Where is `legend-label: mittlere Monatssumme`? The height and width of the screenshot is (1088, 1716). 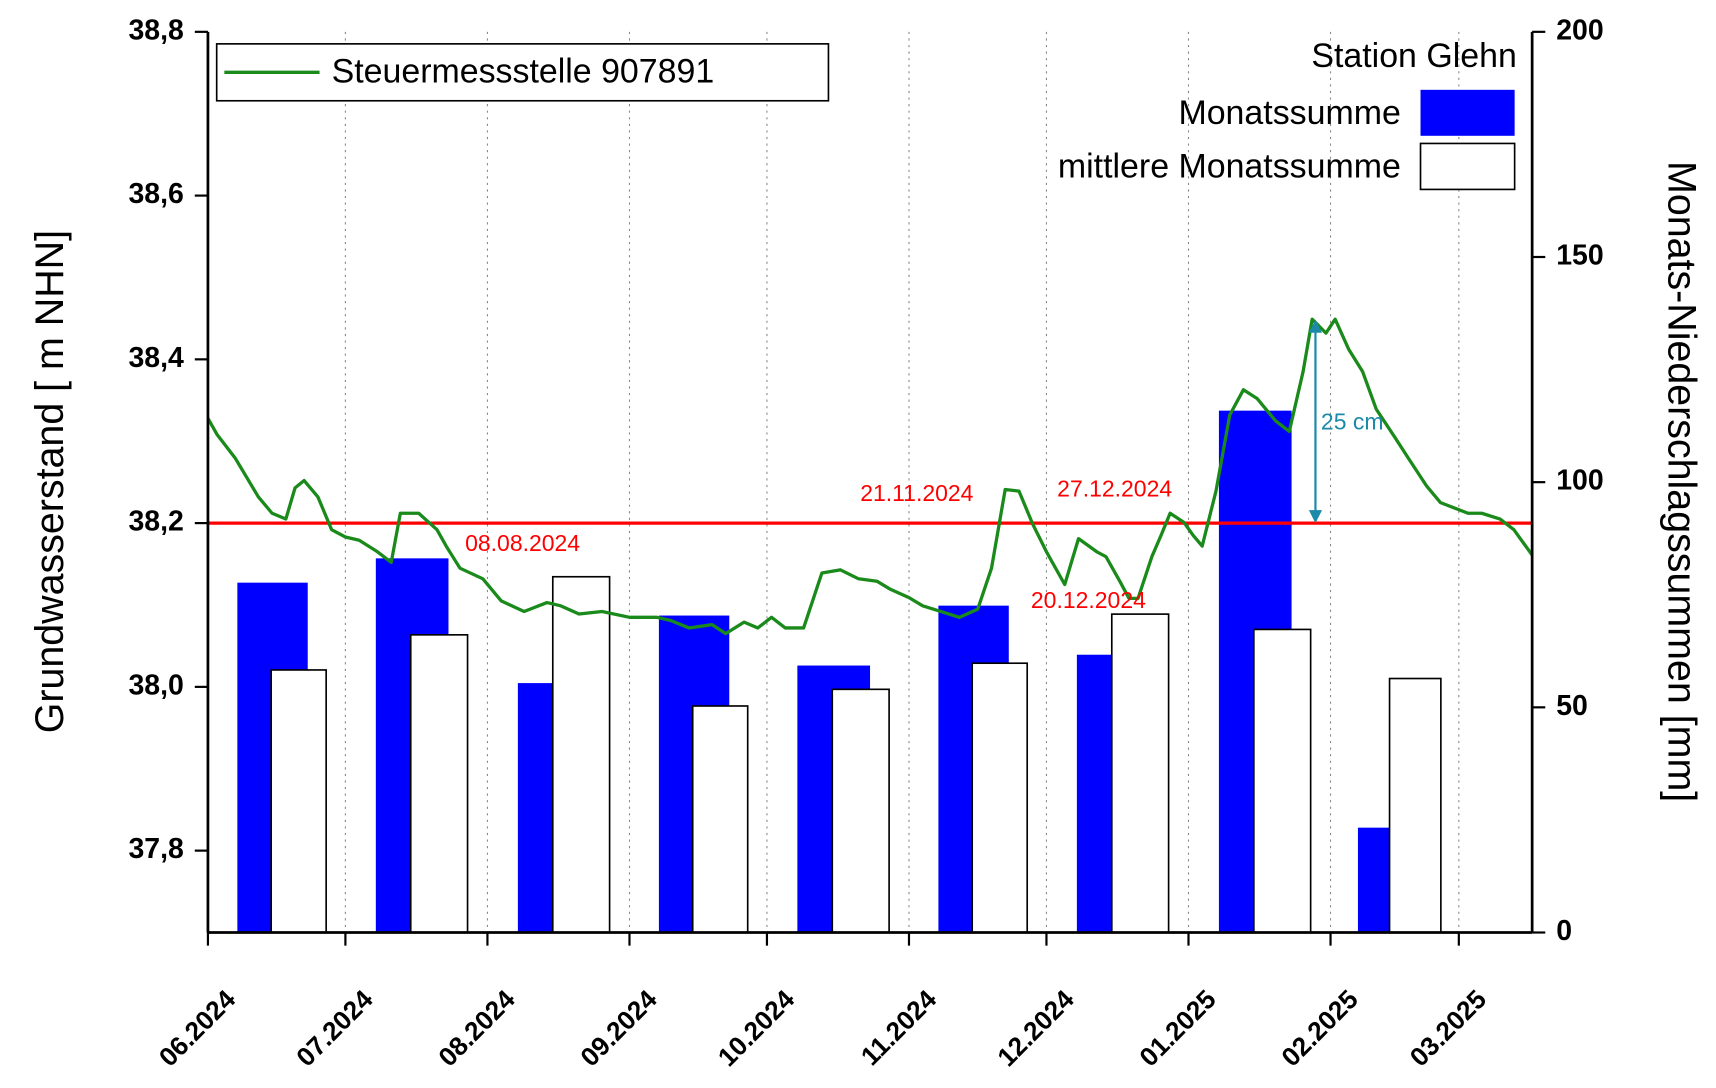
legend-label: mittlere Monatssumme is located at coordinates (1229, 167).